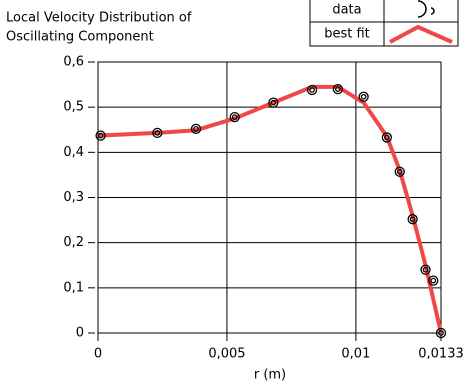 Image resolution: width=475 pixels, height=387 pixels. I want to click on y-tick-label: 0,3, so click(73, 197).